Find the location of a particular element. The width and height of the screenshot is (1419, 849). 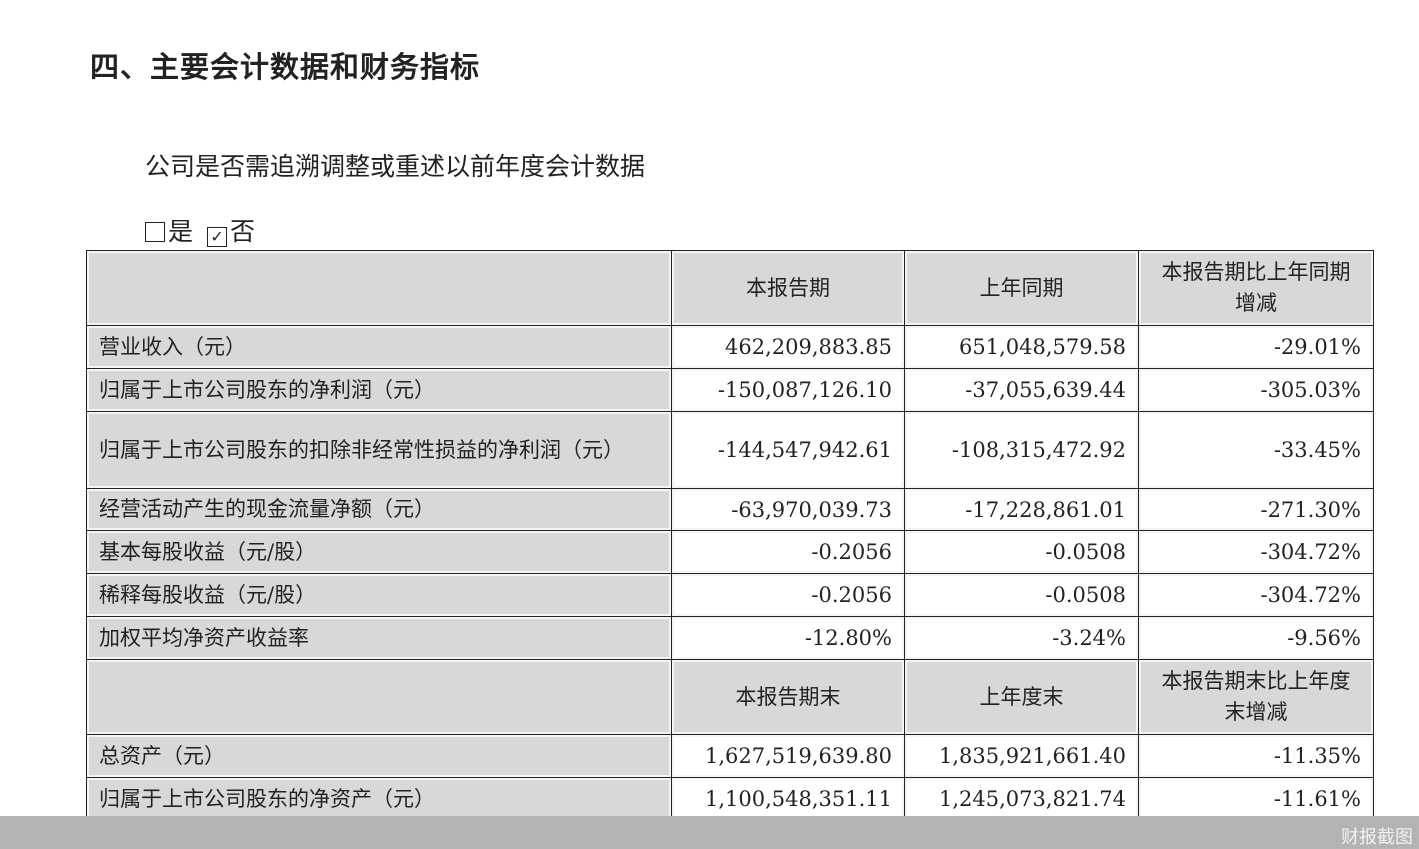

table-row: 加权平均净资产收益率 -12.80% -3.24% -9.56% is located at coordinates (730, 638).